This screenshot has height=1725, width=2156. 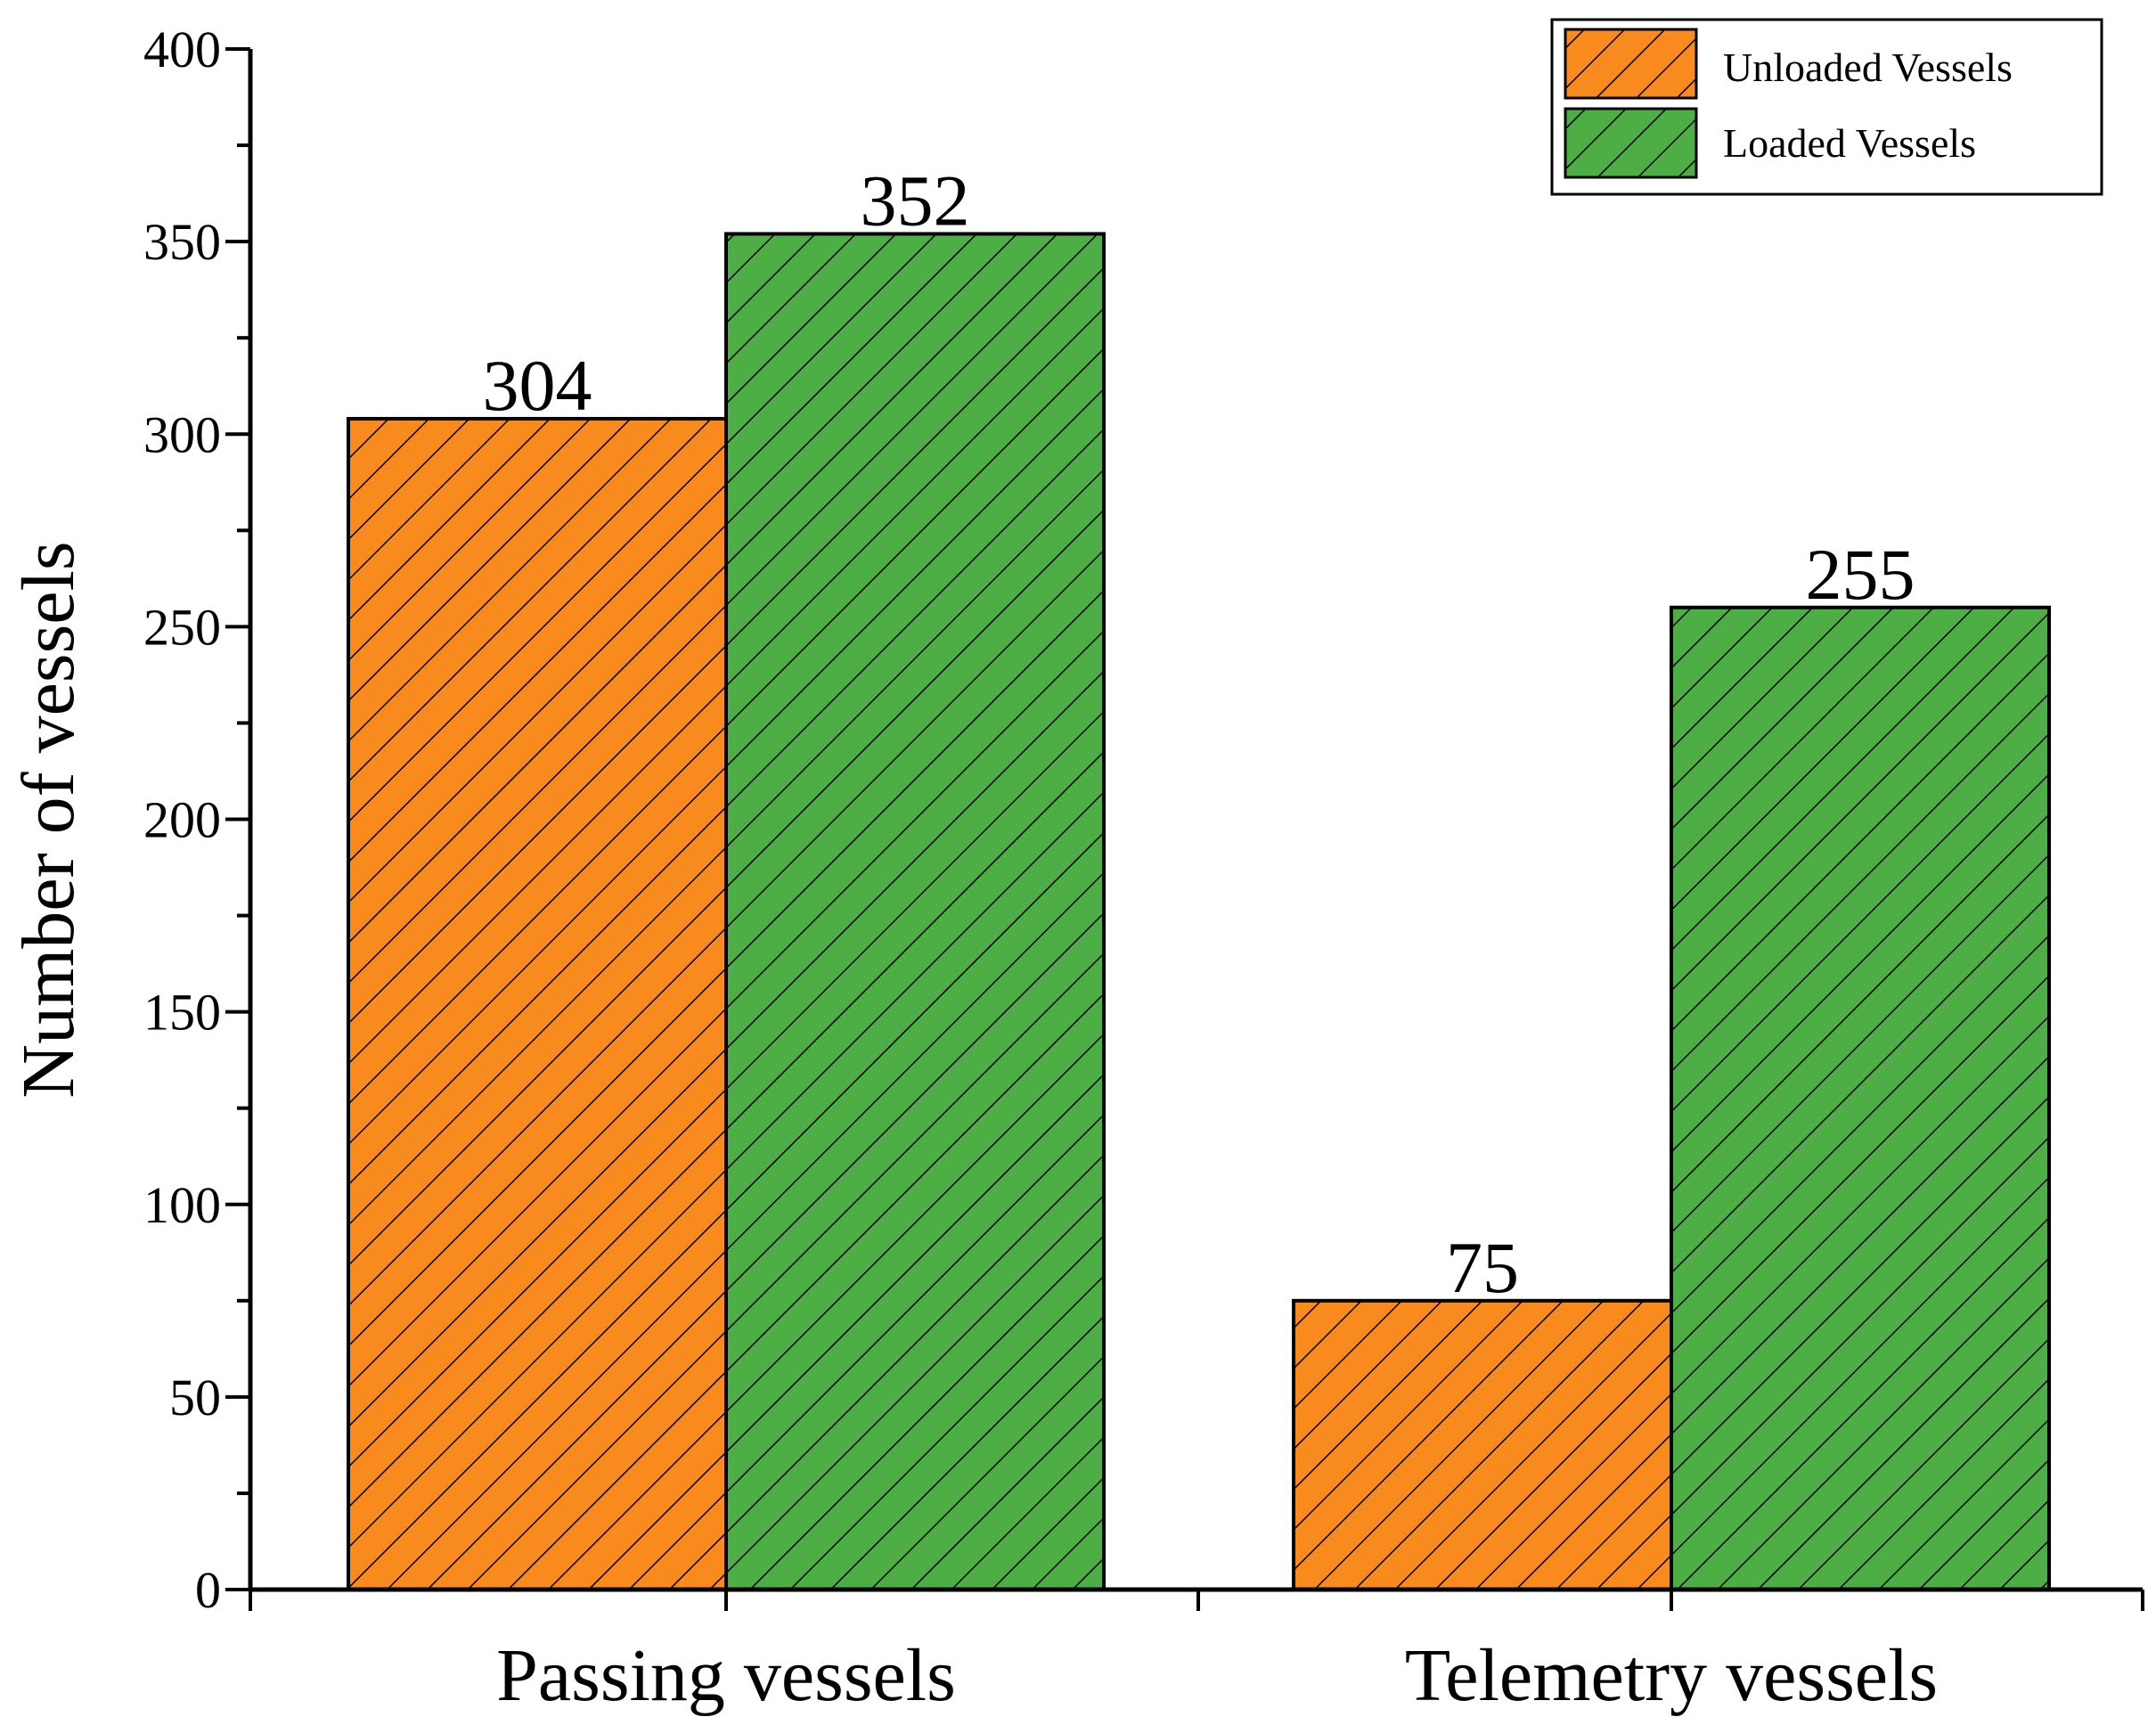 I want to click on bar-value-label: 352, so click(x=915, y=200).